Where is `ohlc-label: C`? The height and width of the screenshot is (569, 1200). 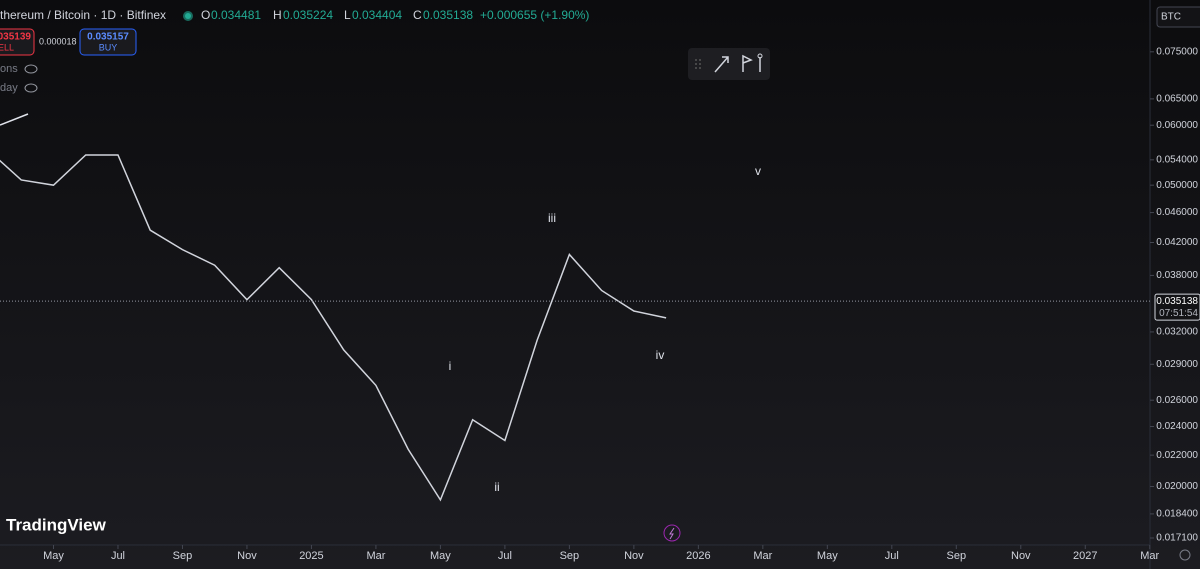
ohlc-label: C is located at coordinates (417, 15).